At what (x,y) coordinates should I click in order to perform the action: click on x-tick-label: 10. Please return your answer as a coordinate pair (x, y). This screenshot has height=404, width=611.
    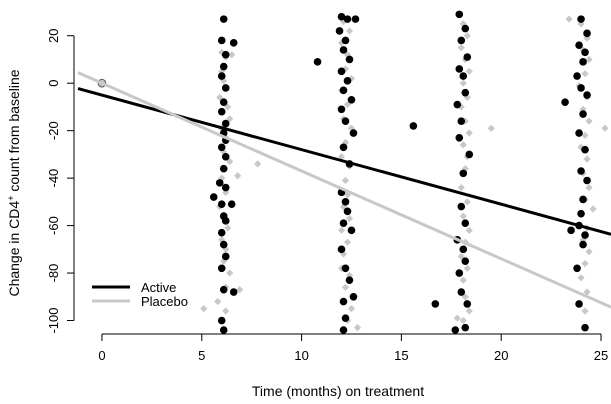
    Looking at the image, I should click on (301, 355).